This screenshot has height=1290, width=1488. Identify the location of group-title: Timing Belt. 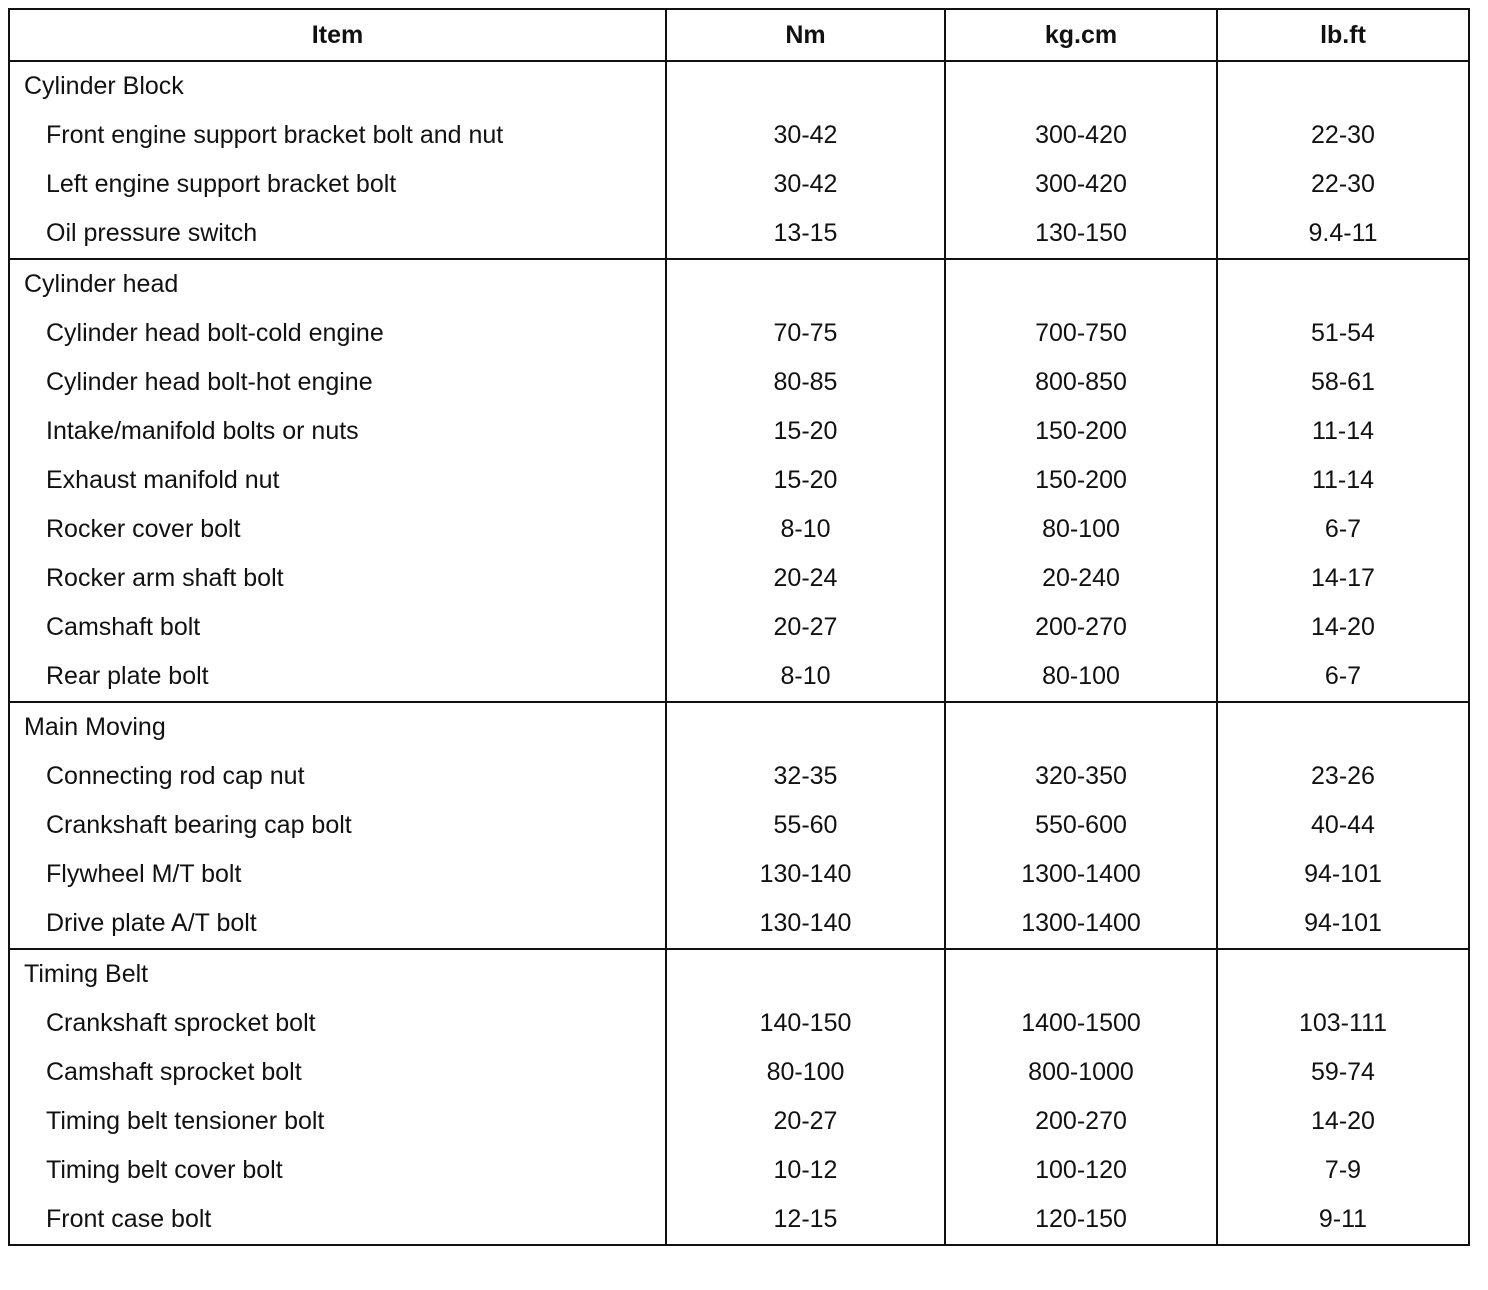
(337, 973).